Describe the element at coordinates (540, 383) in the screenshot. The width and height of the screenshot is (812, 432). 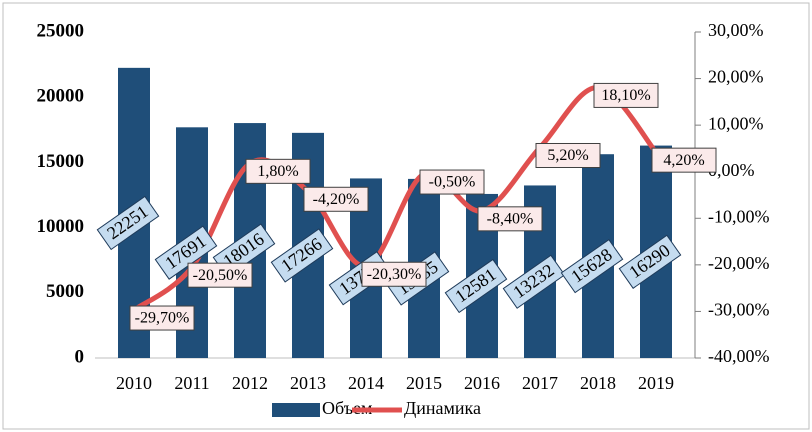
I see `x-tick-label: 2017` at that location.